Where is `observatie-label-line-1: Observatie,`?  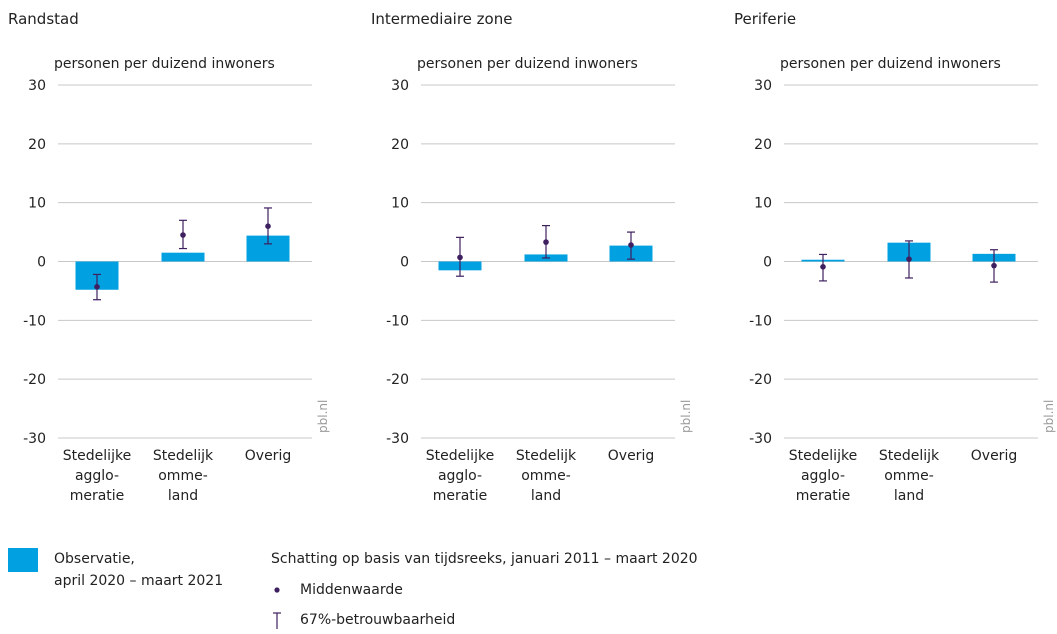
observatie-label-line-1: Observatie, is located at coordinates (94, 559).